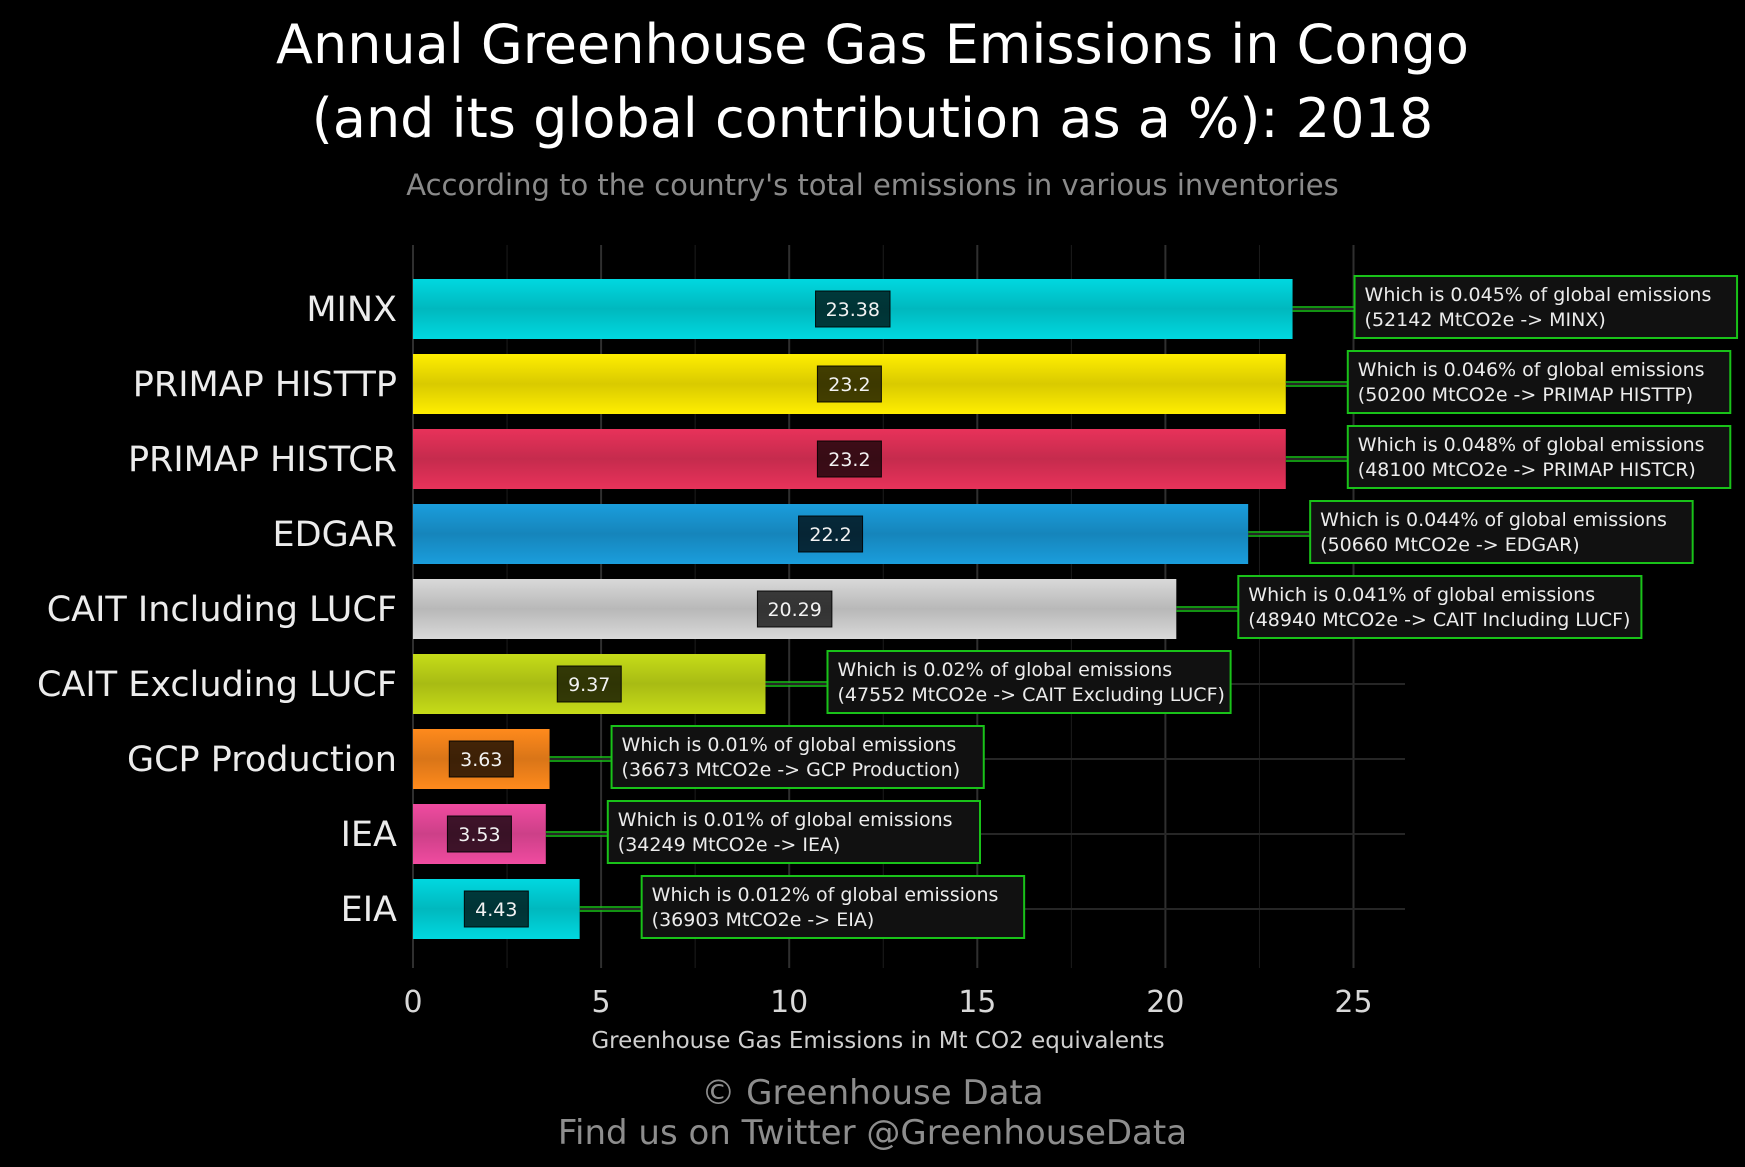 The height and width of the screenshot is (1167, 1745). I want to click on annotation-text-share: Which is 0.02% of global emissions, so click(1004, 670).